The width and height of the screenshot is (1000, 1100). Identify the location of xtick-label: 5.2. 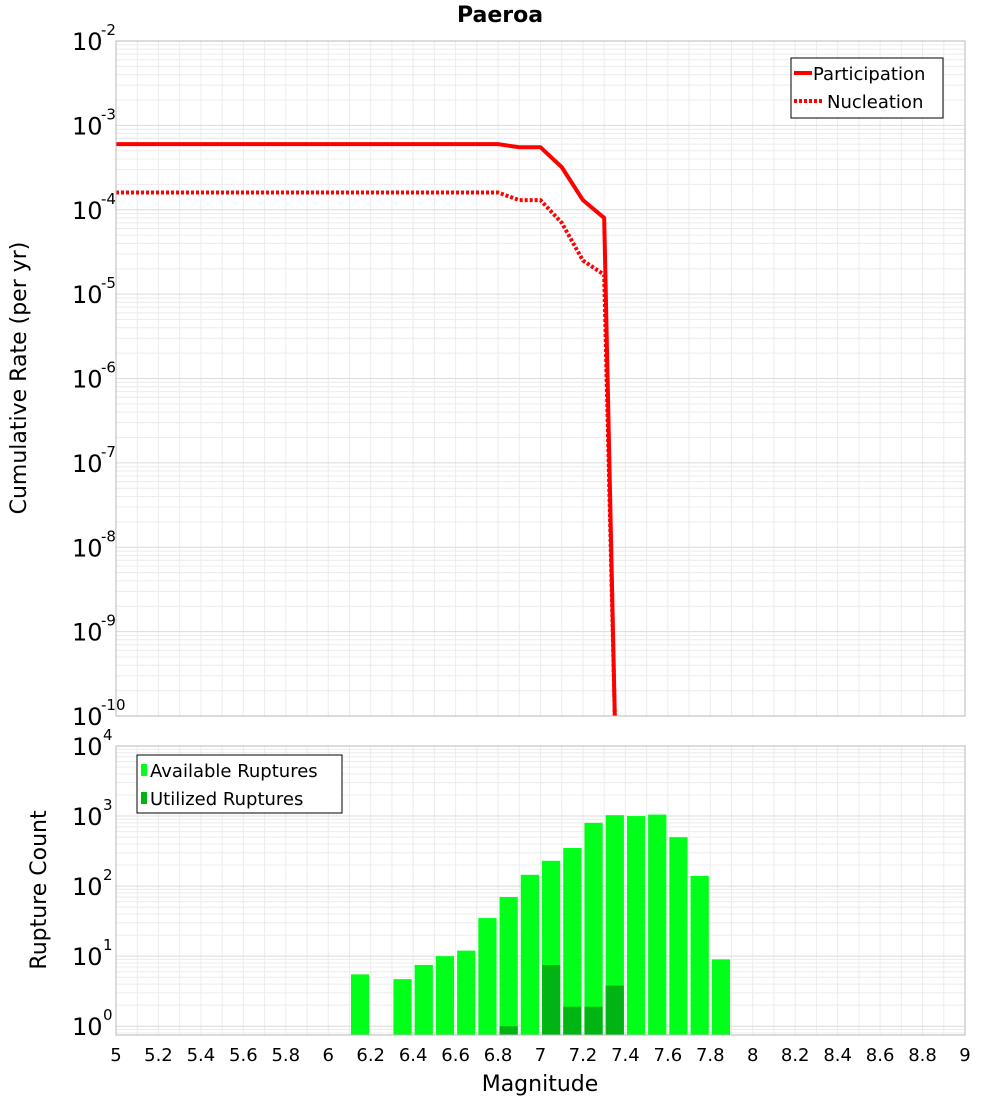
(158, 1055).